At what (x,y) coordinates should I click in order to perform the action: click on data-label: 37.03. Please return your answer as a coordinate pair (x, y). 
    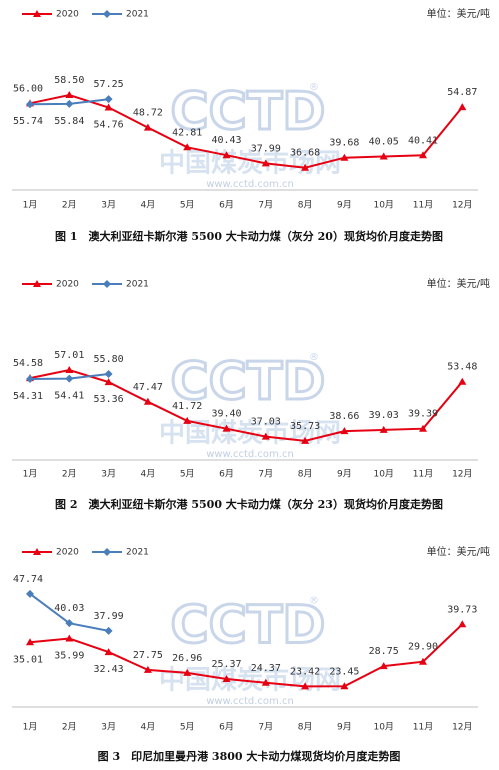
    Looking at the image, I should click on (266, 422).